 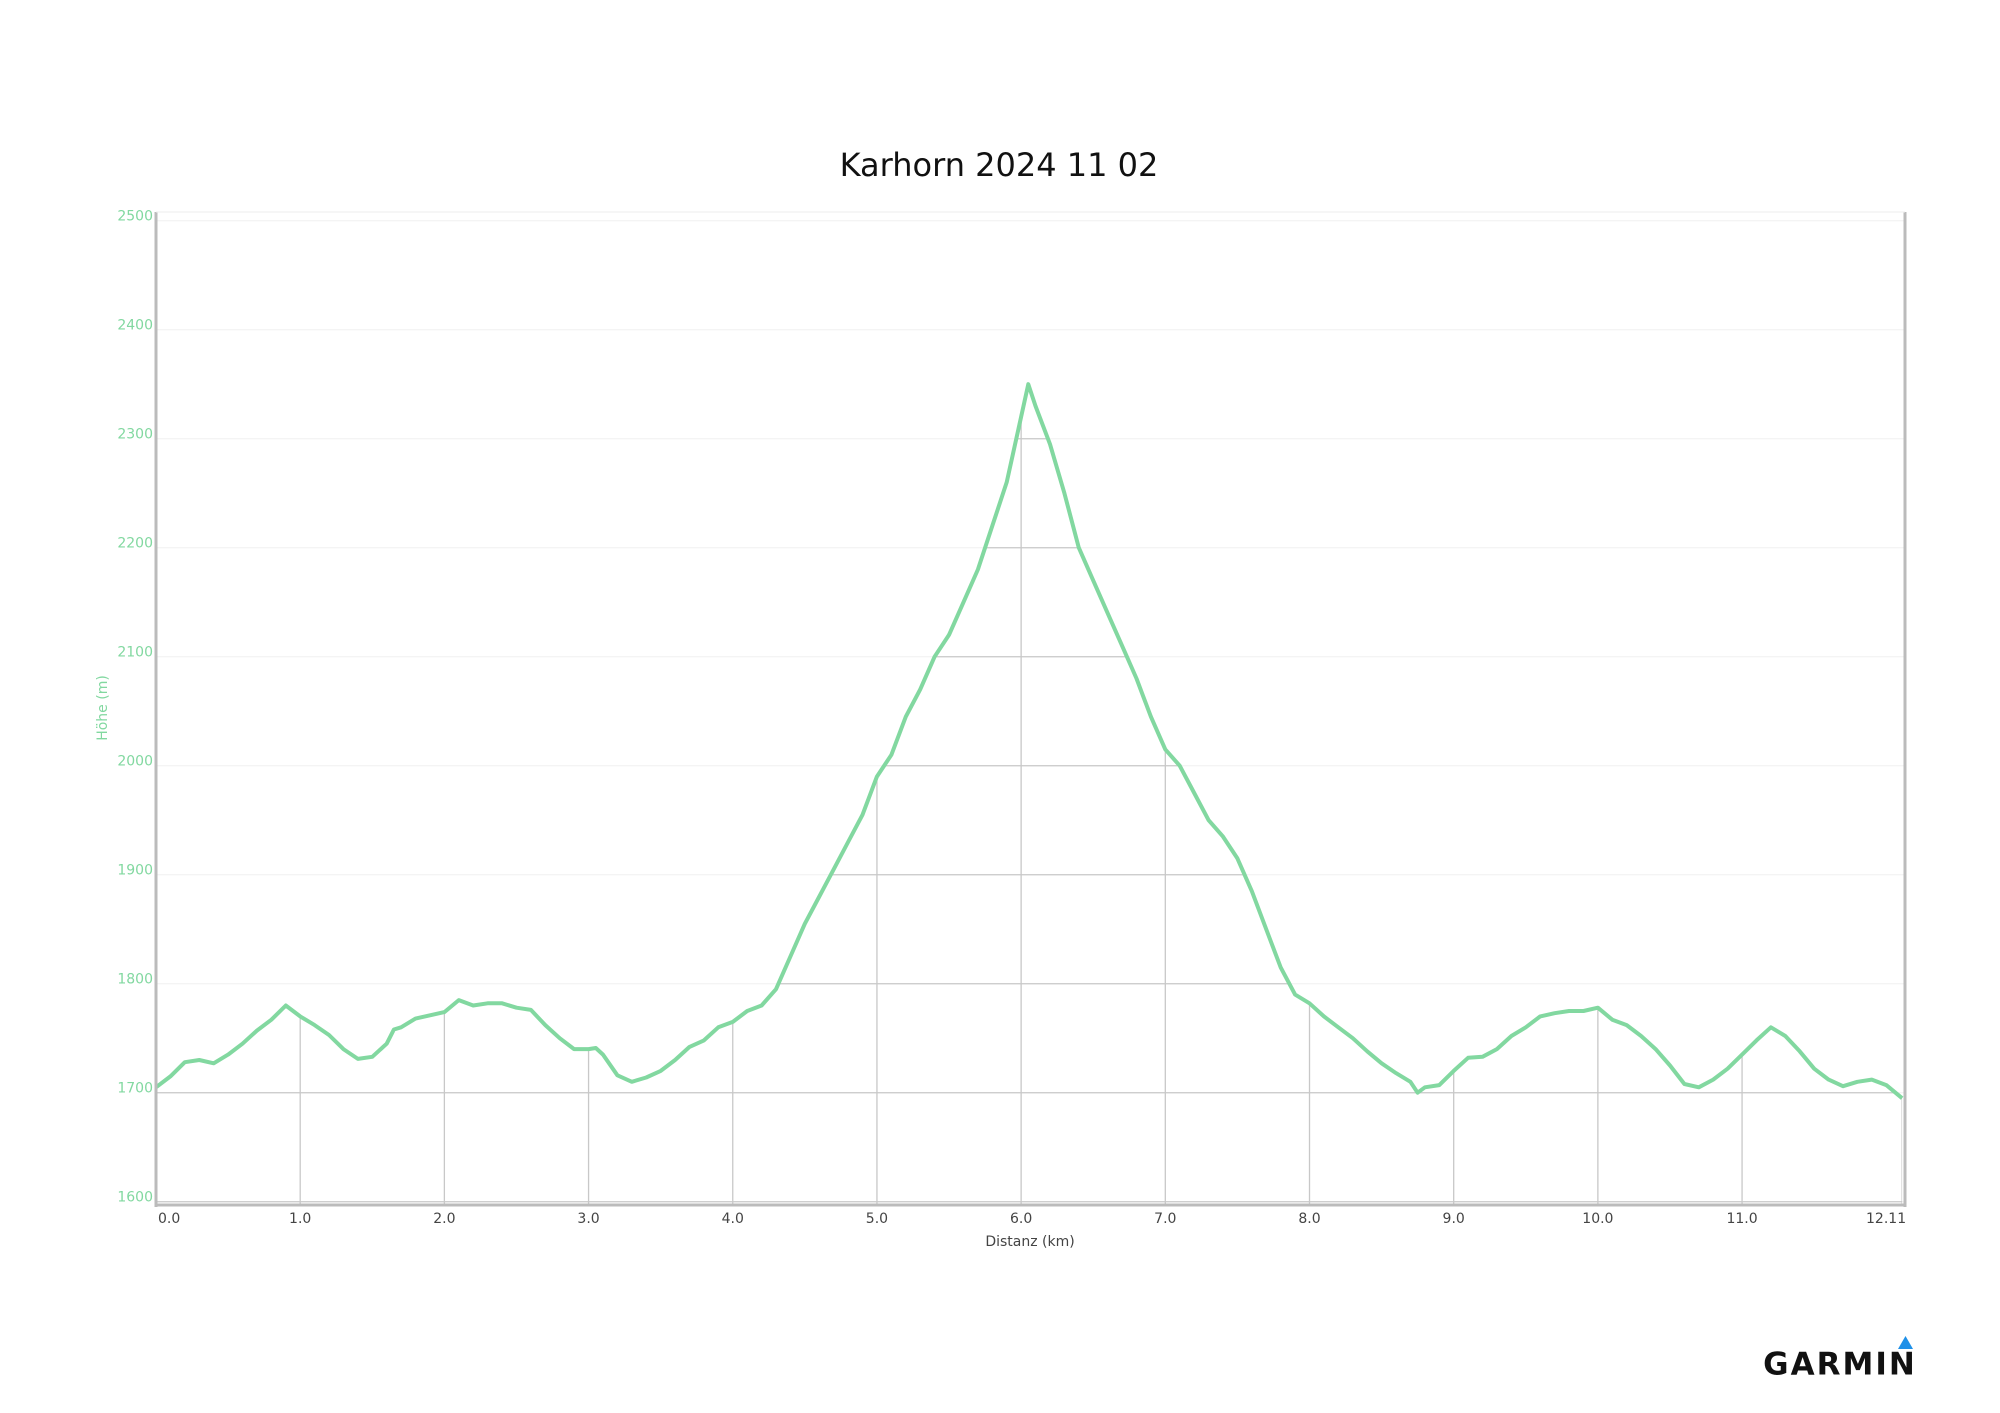 I want to click on x-tick-label: 9.0, so click(x=1454, y=1219).